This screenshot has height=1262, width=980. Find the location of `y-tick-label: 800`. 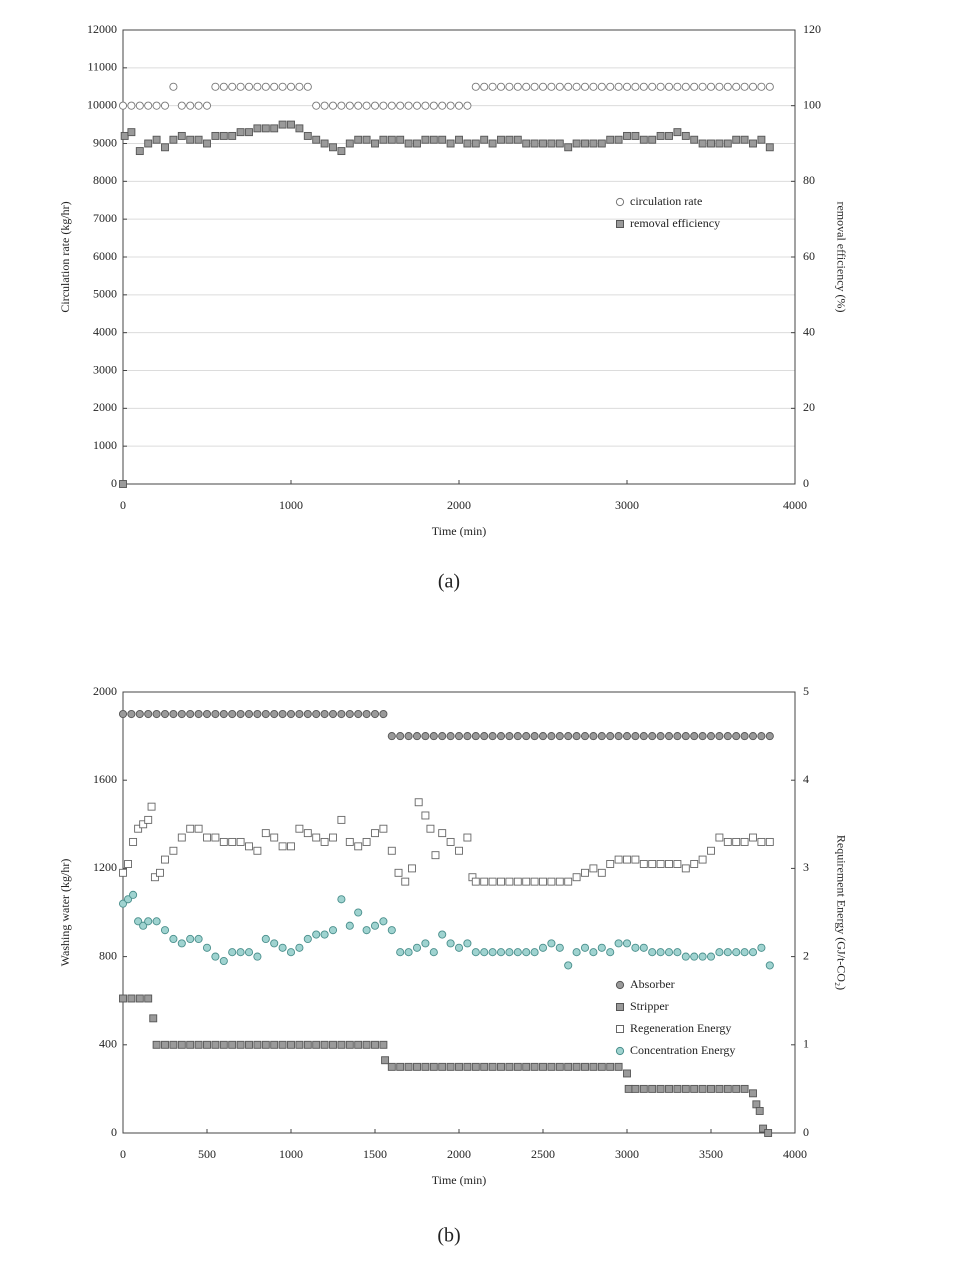

y-tick-label: 800 is located at coordinates (108, 955).